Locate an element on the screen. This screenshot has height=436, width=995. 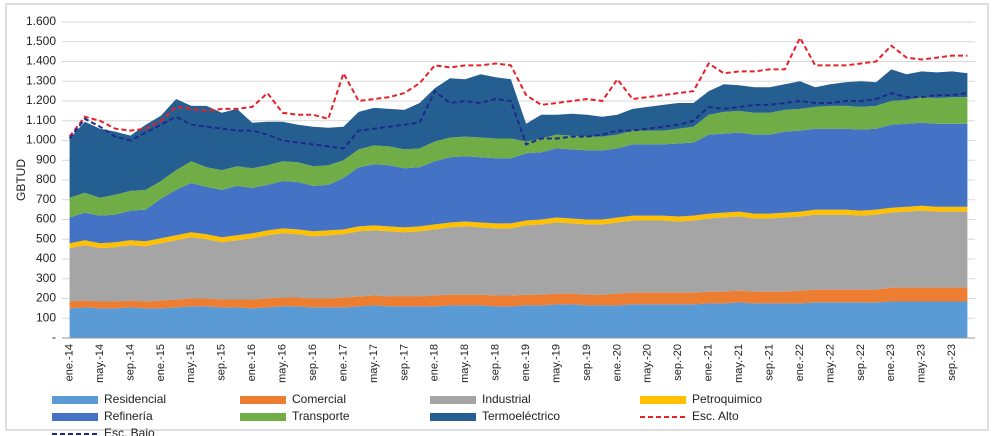
y-tick-label: 400 is located at coordinates (46, 258).